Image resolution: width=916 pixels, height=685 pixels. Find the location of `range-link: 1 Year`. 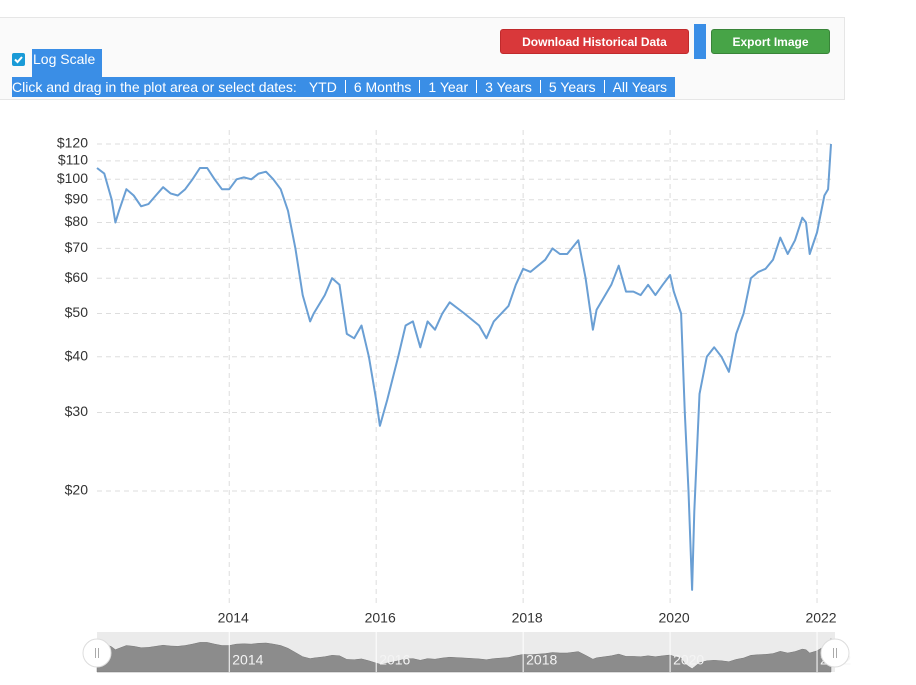

range-link: 1 Year is located at coordinates (448, 87).